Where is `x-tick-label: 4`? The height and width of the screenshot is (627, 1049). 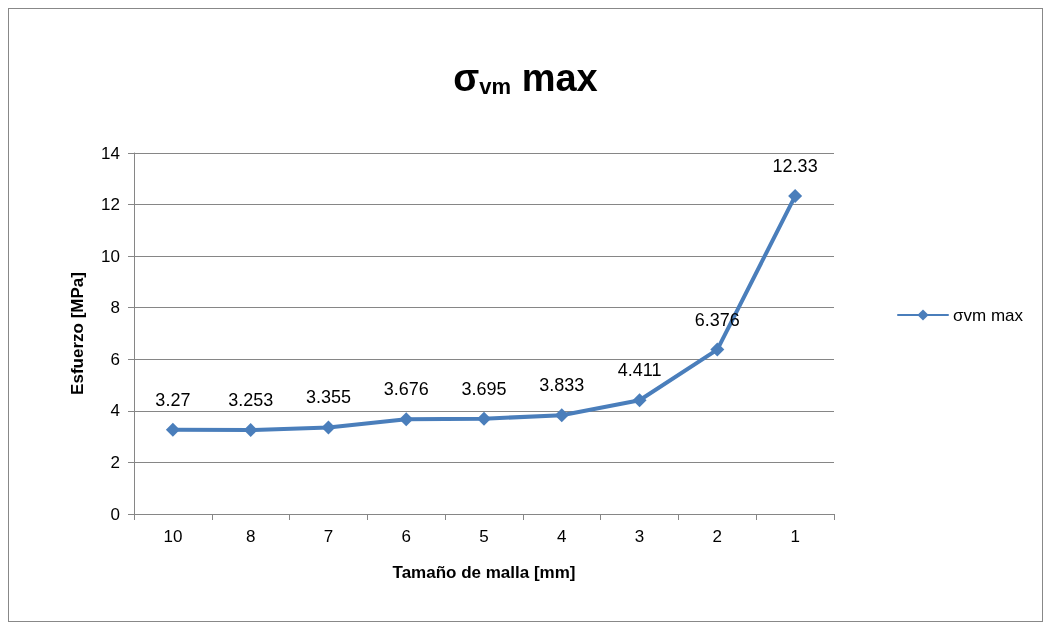
x-tick-label: 4 is located at coordinates (562, 536).